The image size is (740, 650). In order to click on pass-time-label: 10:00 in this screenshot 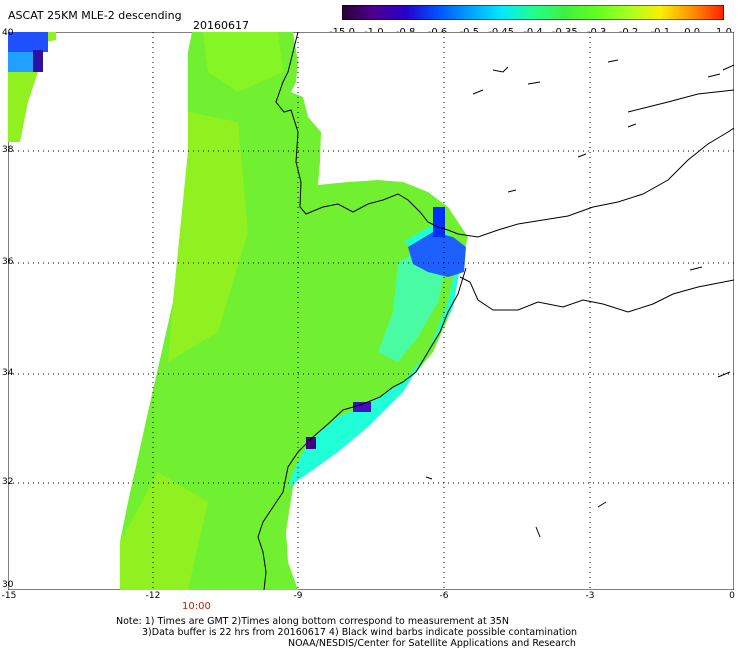, I will do `click(196, 606)`.